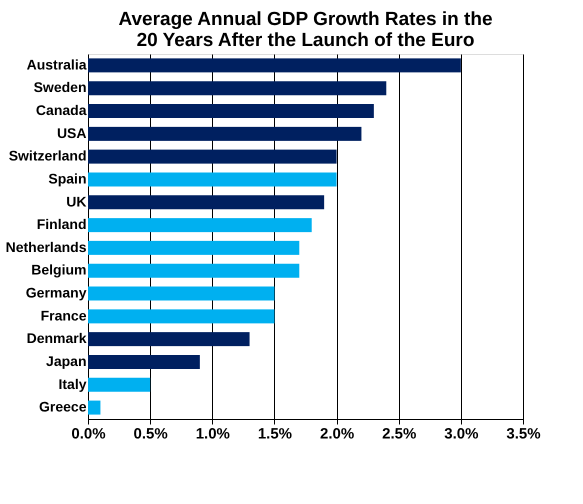 This screenshot has height=504, width=583. What do you see at coordinates (63, 406) in the screenshot?
I see `y-tick-label: Greece` at bounding box center [63, 406].